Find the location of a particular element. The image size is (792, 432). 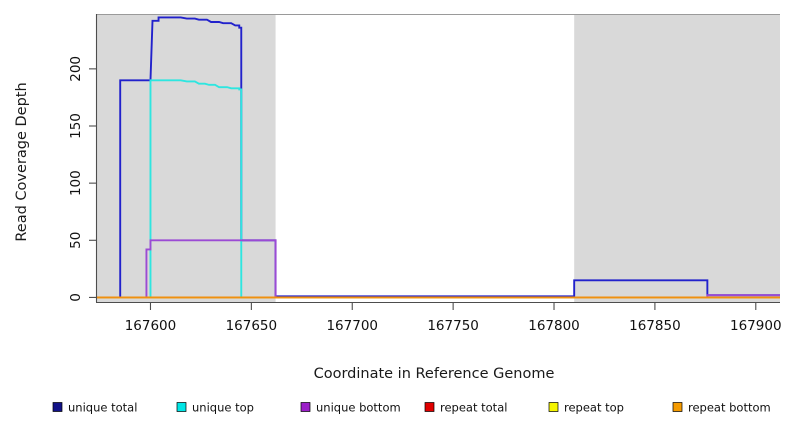

legend-label: repeat total is located at coordinates (473, 408).